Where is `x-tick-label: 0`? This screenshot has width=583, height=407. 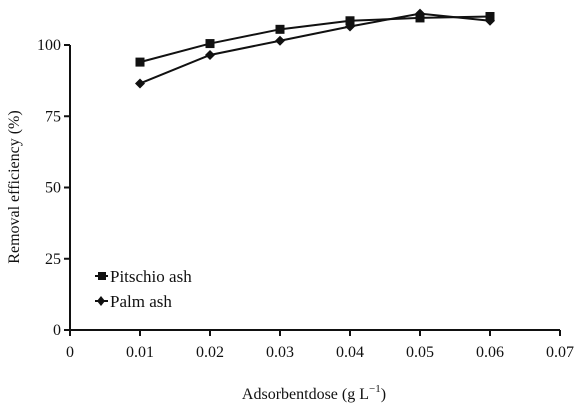
x-tick-label: 0 is located at coordinates (70, 352).